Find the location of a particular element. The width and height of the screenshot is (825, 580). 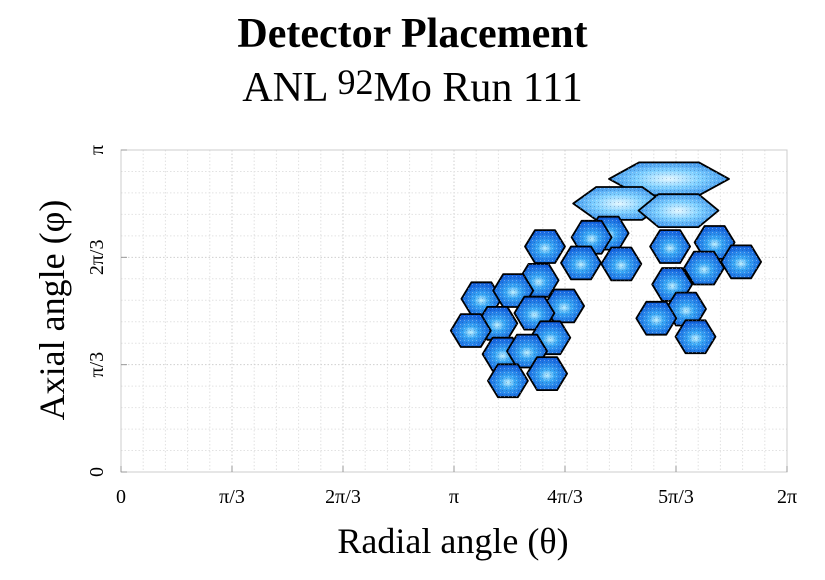

y-tick-label: 2π/3 is located at coordinates (97, 258).